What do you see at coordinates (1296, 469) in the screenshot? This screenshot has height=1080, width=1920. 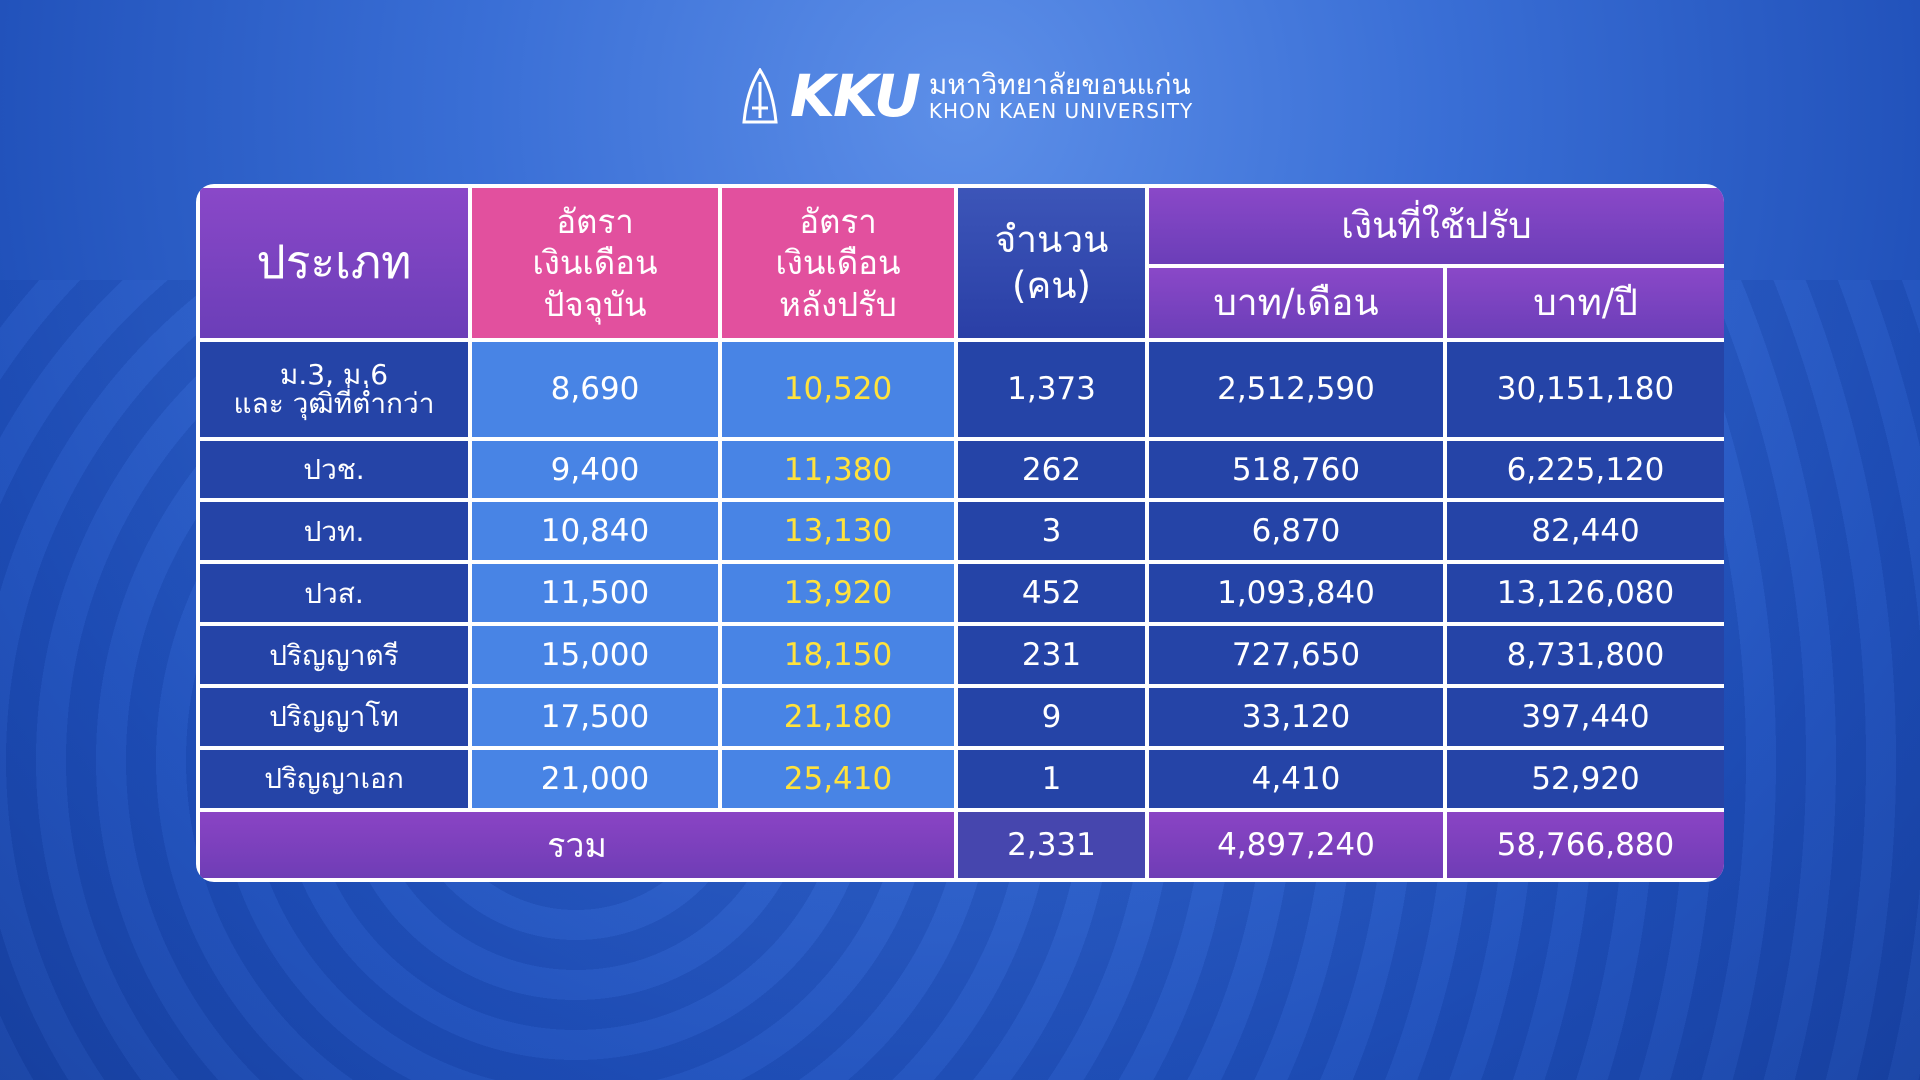 I see `cell-per-month: 518,760` at bounding box center [1296, 469].